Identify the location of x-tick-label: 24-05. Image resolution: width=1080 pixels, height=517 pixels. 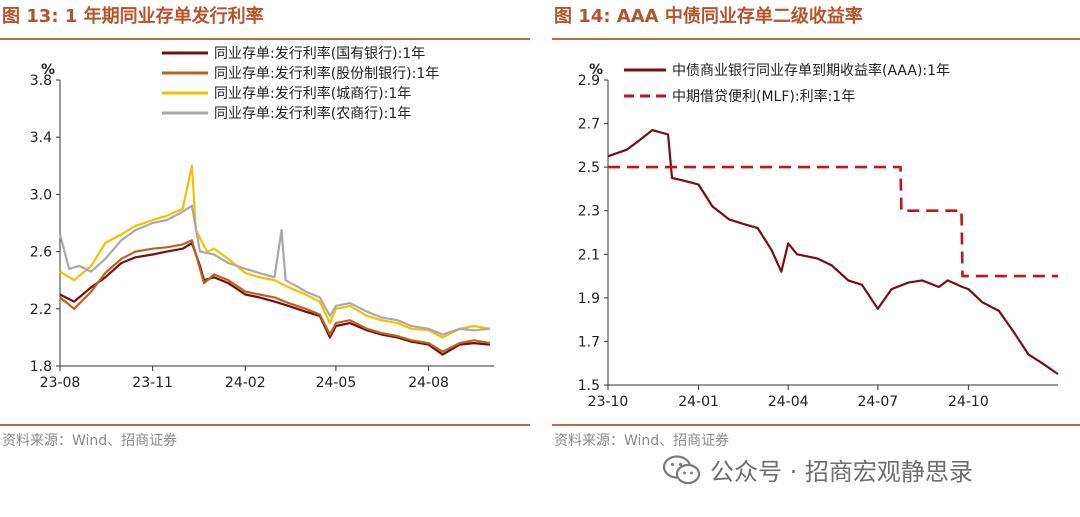
(336, 383).